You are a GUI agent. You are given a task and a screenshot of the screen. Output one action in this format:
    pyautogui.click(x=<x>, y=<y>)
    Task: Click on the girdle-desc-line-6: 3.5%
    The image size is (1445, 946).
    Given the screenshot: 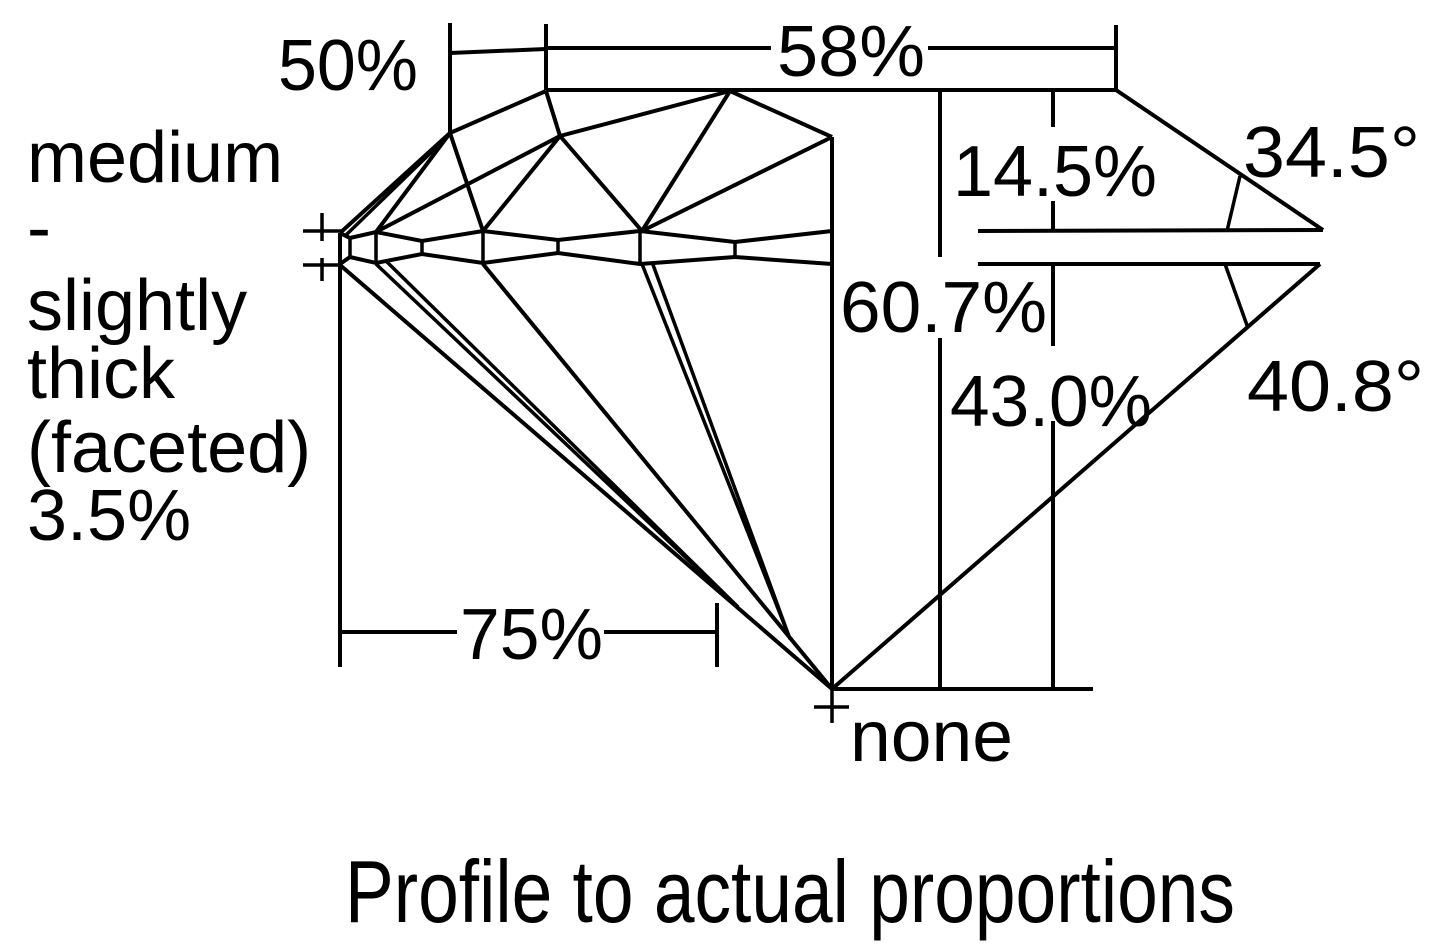 What is the action you would take?
    pyautogui.click(x=109, y=516)
    